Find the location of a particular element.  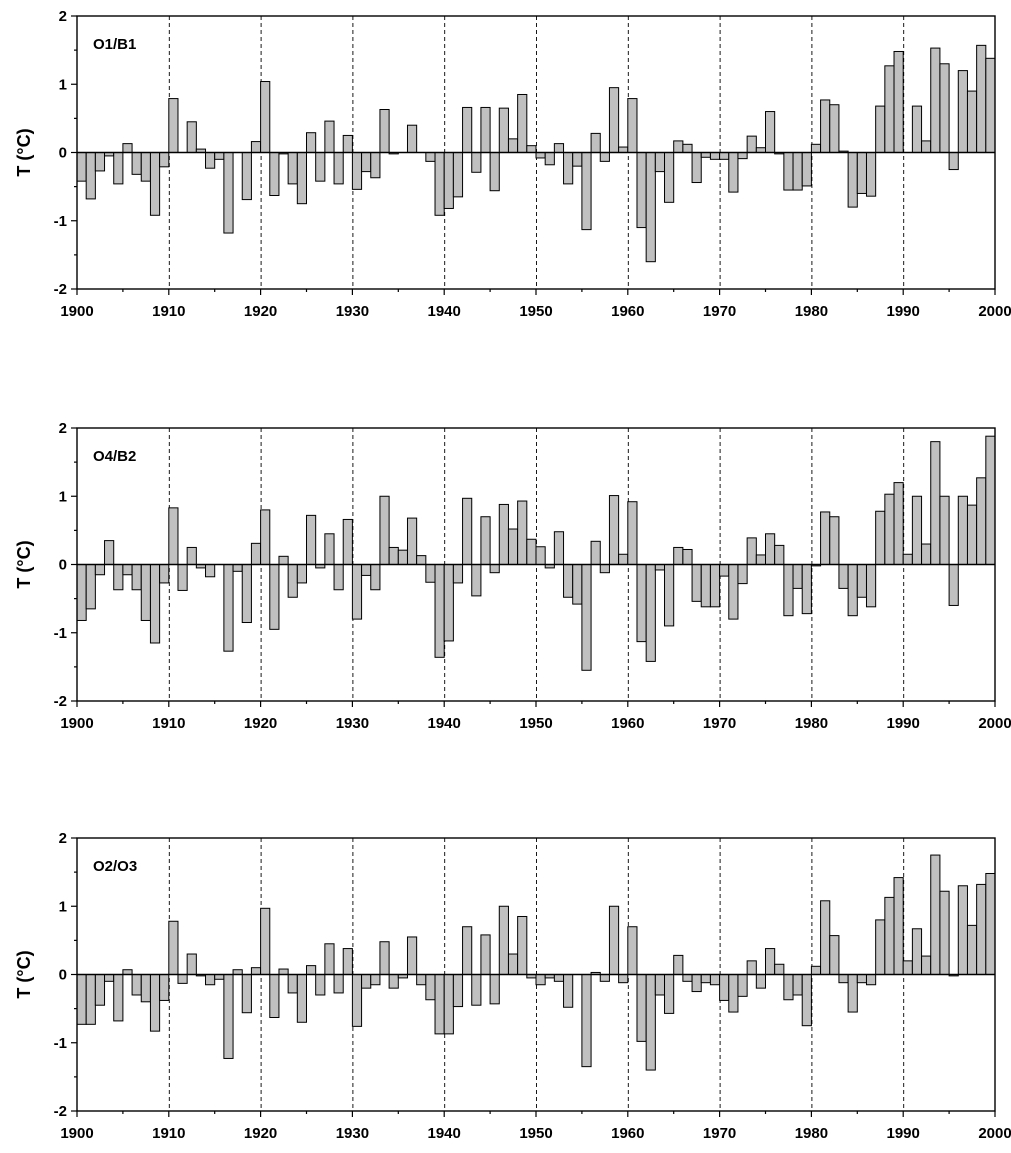

x-tick-label: 1960 is located at coordinates (627, 311).